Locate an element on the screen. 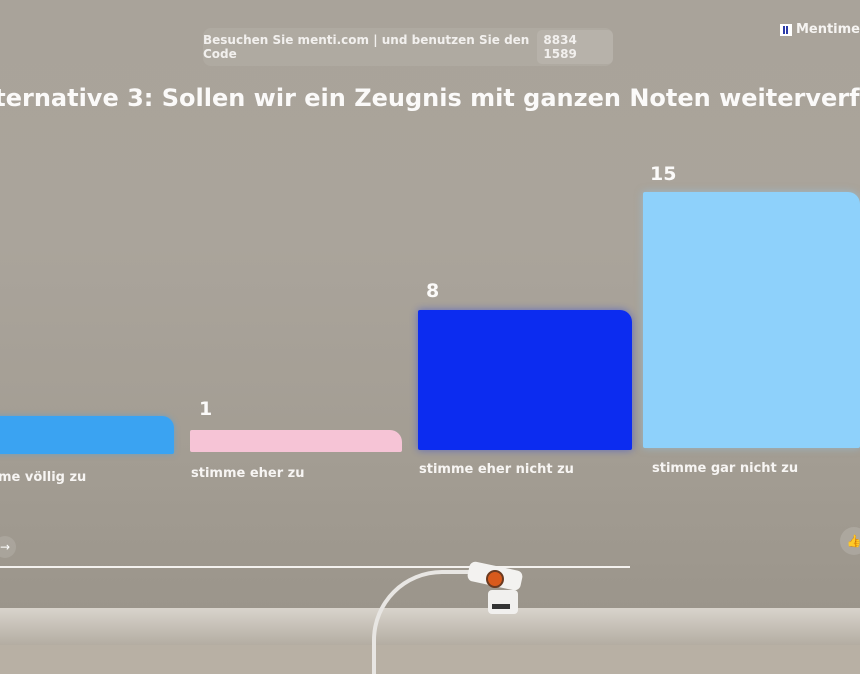  bar-label-stimme-voellig-zu: me völlig zu is located at coordinates (43, 477).